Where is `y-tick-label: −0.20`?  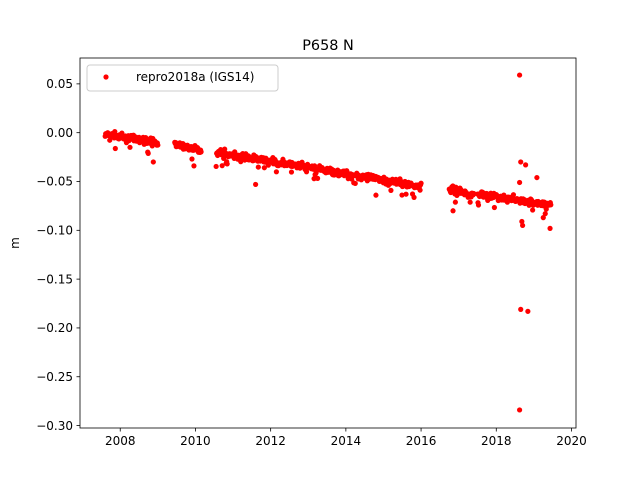 y-tick-label: −0.20 is located at coordinates (54, 328).